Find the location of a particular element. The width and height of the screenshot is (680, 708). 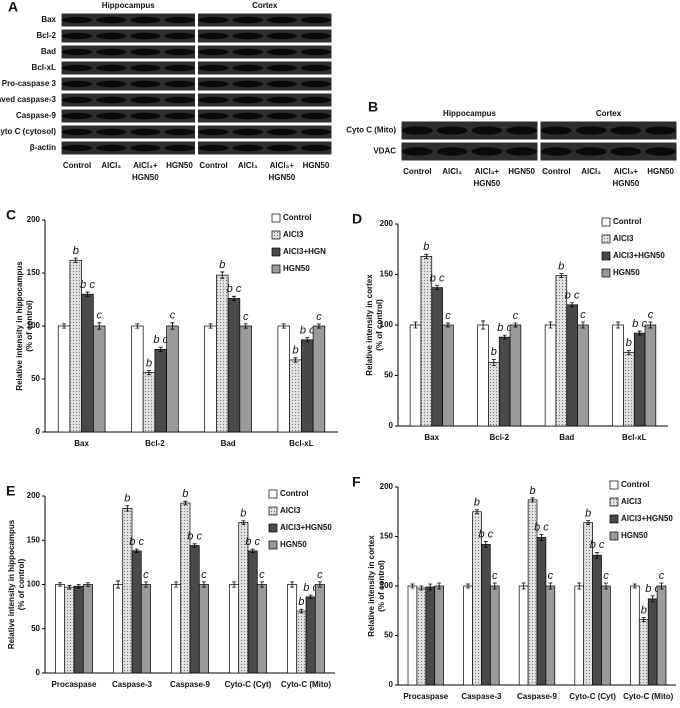

panel-label: C is located at coordinates (11, 215).